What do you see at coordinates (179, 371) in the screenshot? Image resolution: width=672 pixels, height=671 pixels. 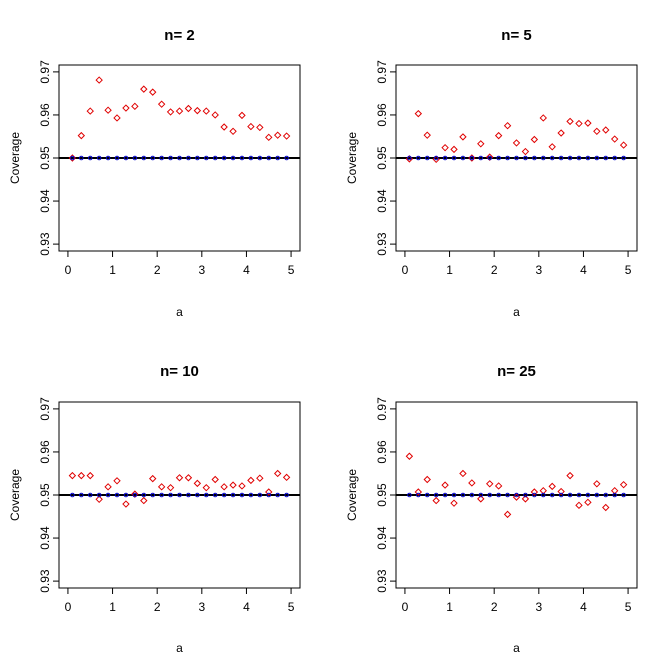 I see `chart-title: n= 10` at bounding box center [179, 371].